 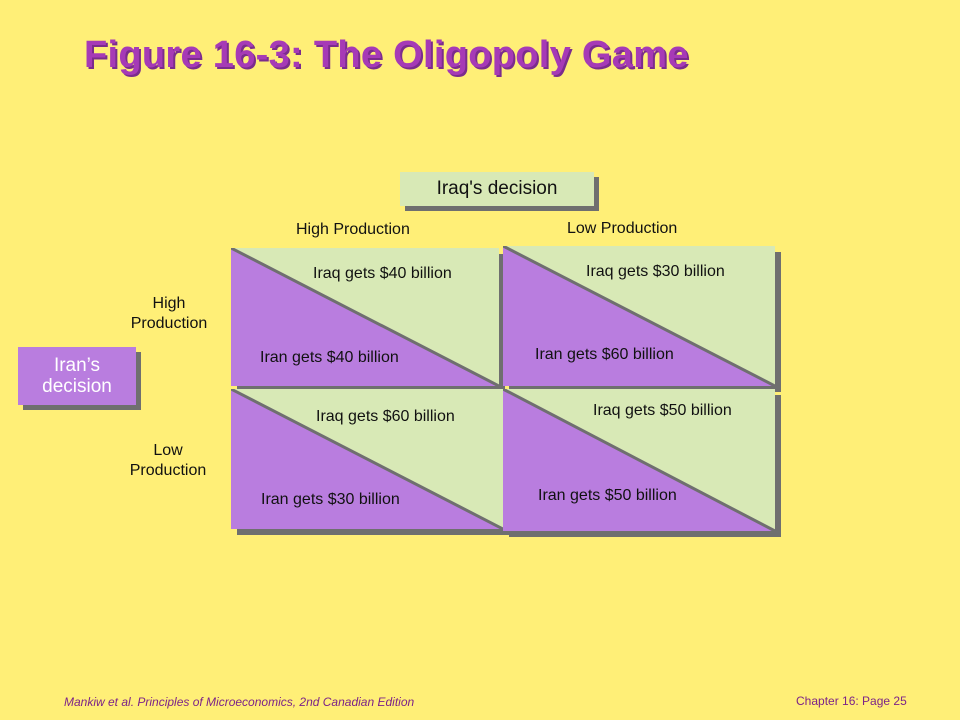 What do you see at coordinates (386, 55) in the screenshot?
I see `page-title: Figure 16-3: The Oligopoly Game` at bounding box center [386, 55].